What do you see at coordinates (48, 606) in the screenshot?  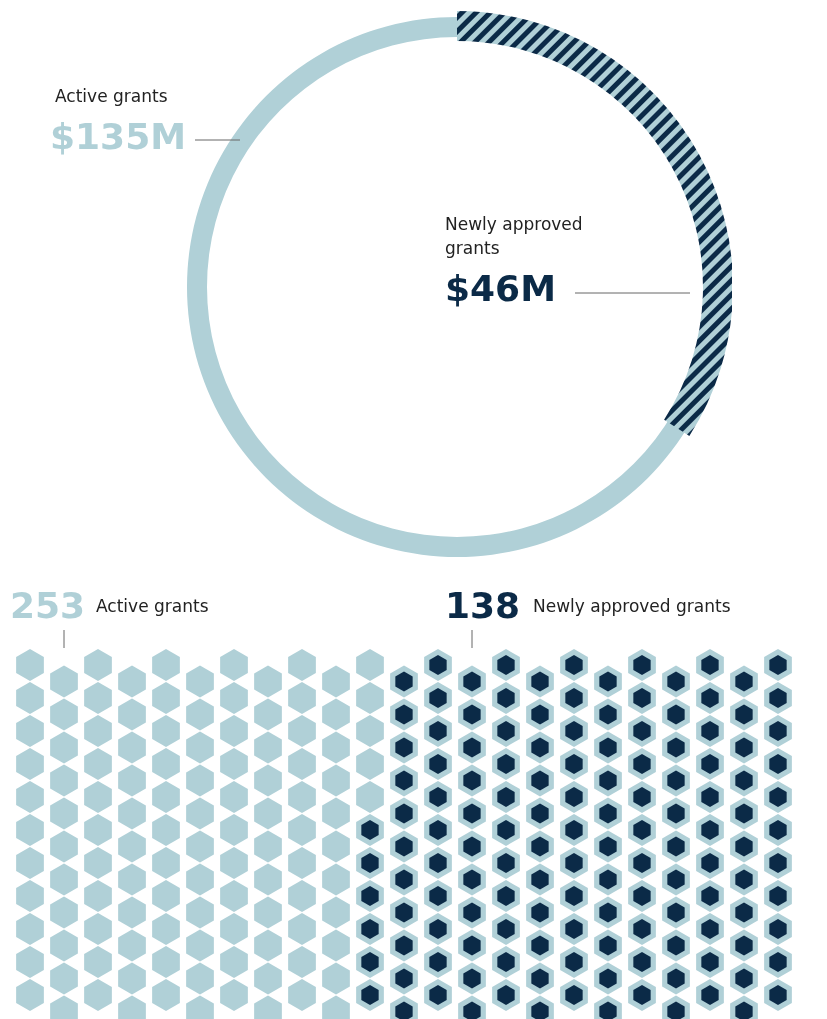 I see `data-label: 253` at bounding box center [48, 606].